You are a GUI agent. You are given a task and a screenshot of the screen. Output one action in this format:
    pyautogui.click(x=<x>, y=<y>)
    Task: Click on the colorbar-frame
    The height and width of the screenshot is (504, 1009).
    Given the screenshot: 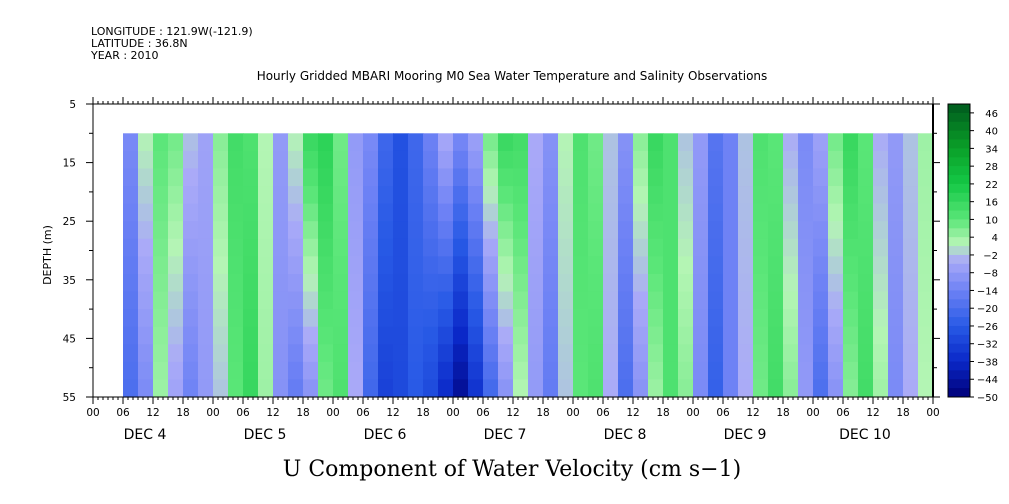 What is the action you would take?
    pyautogui.click(x=959, y=250)
    